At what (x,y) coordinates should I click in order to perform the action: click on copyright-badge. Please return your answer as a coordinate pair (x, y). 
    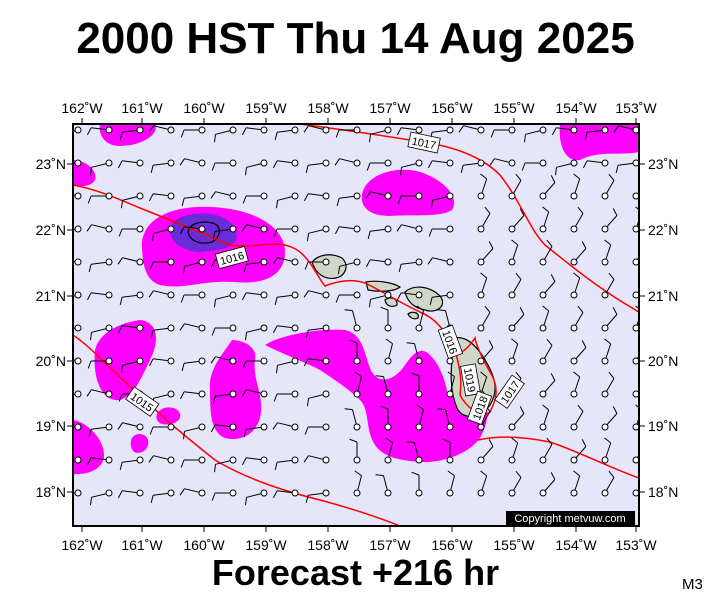
    Looking at the image, I should click on (570, 518).